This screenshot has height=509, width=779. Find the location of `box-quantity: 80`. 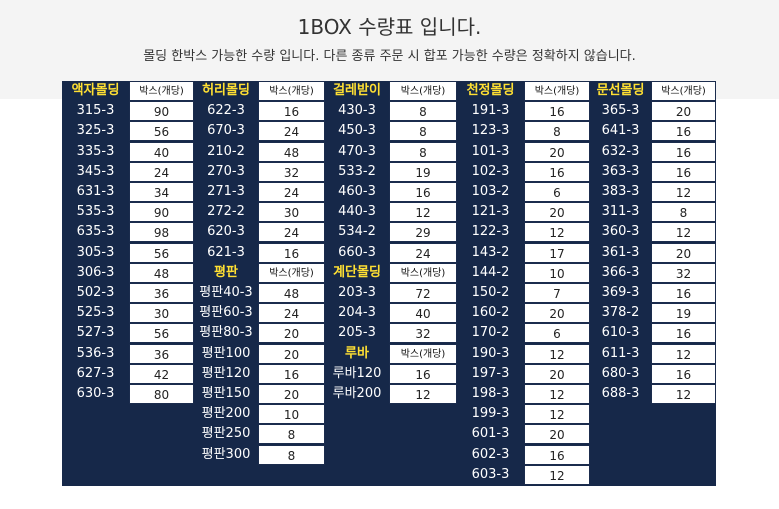

box-quantity: 80 is located at coordinates (161, 394).